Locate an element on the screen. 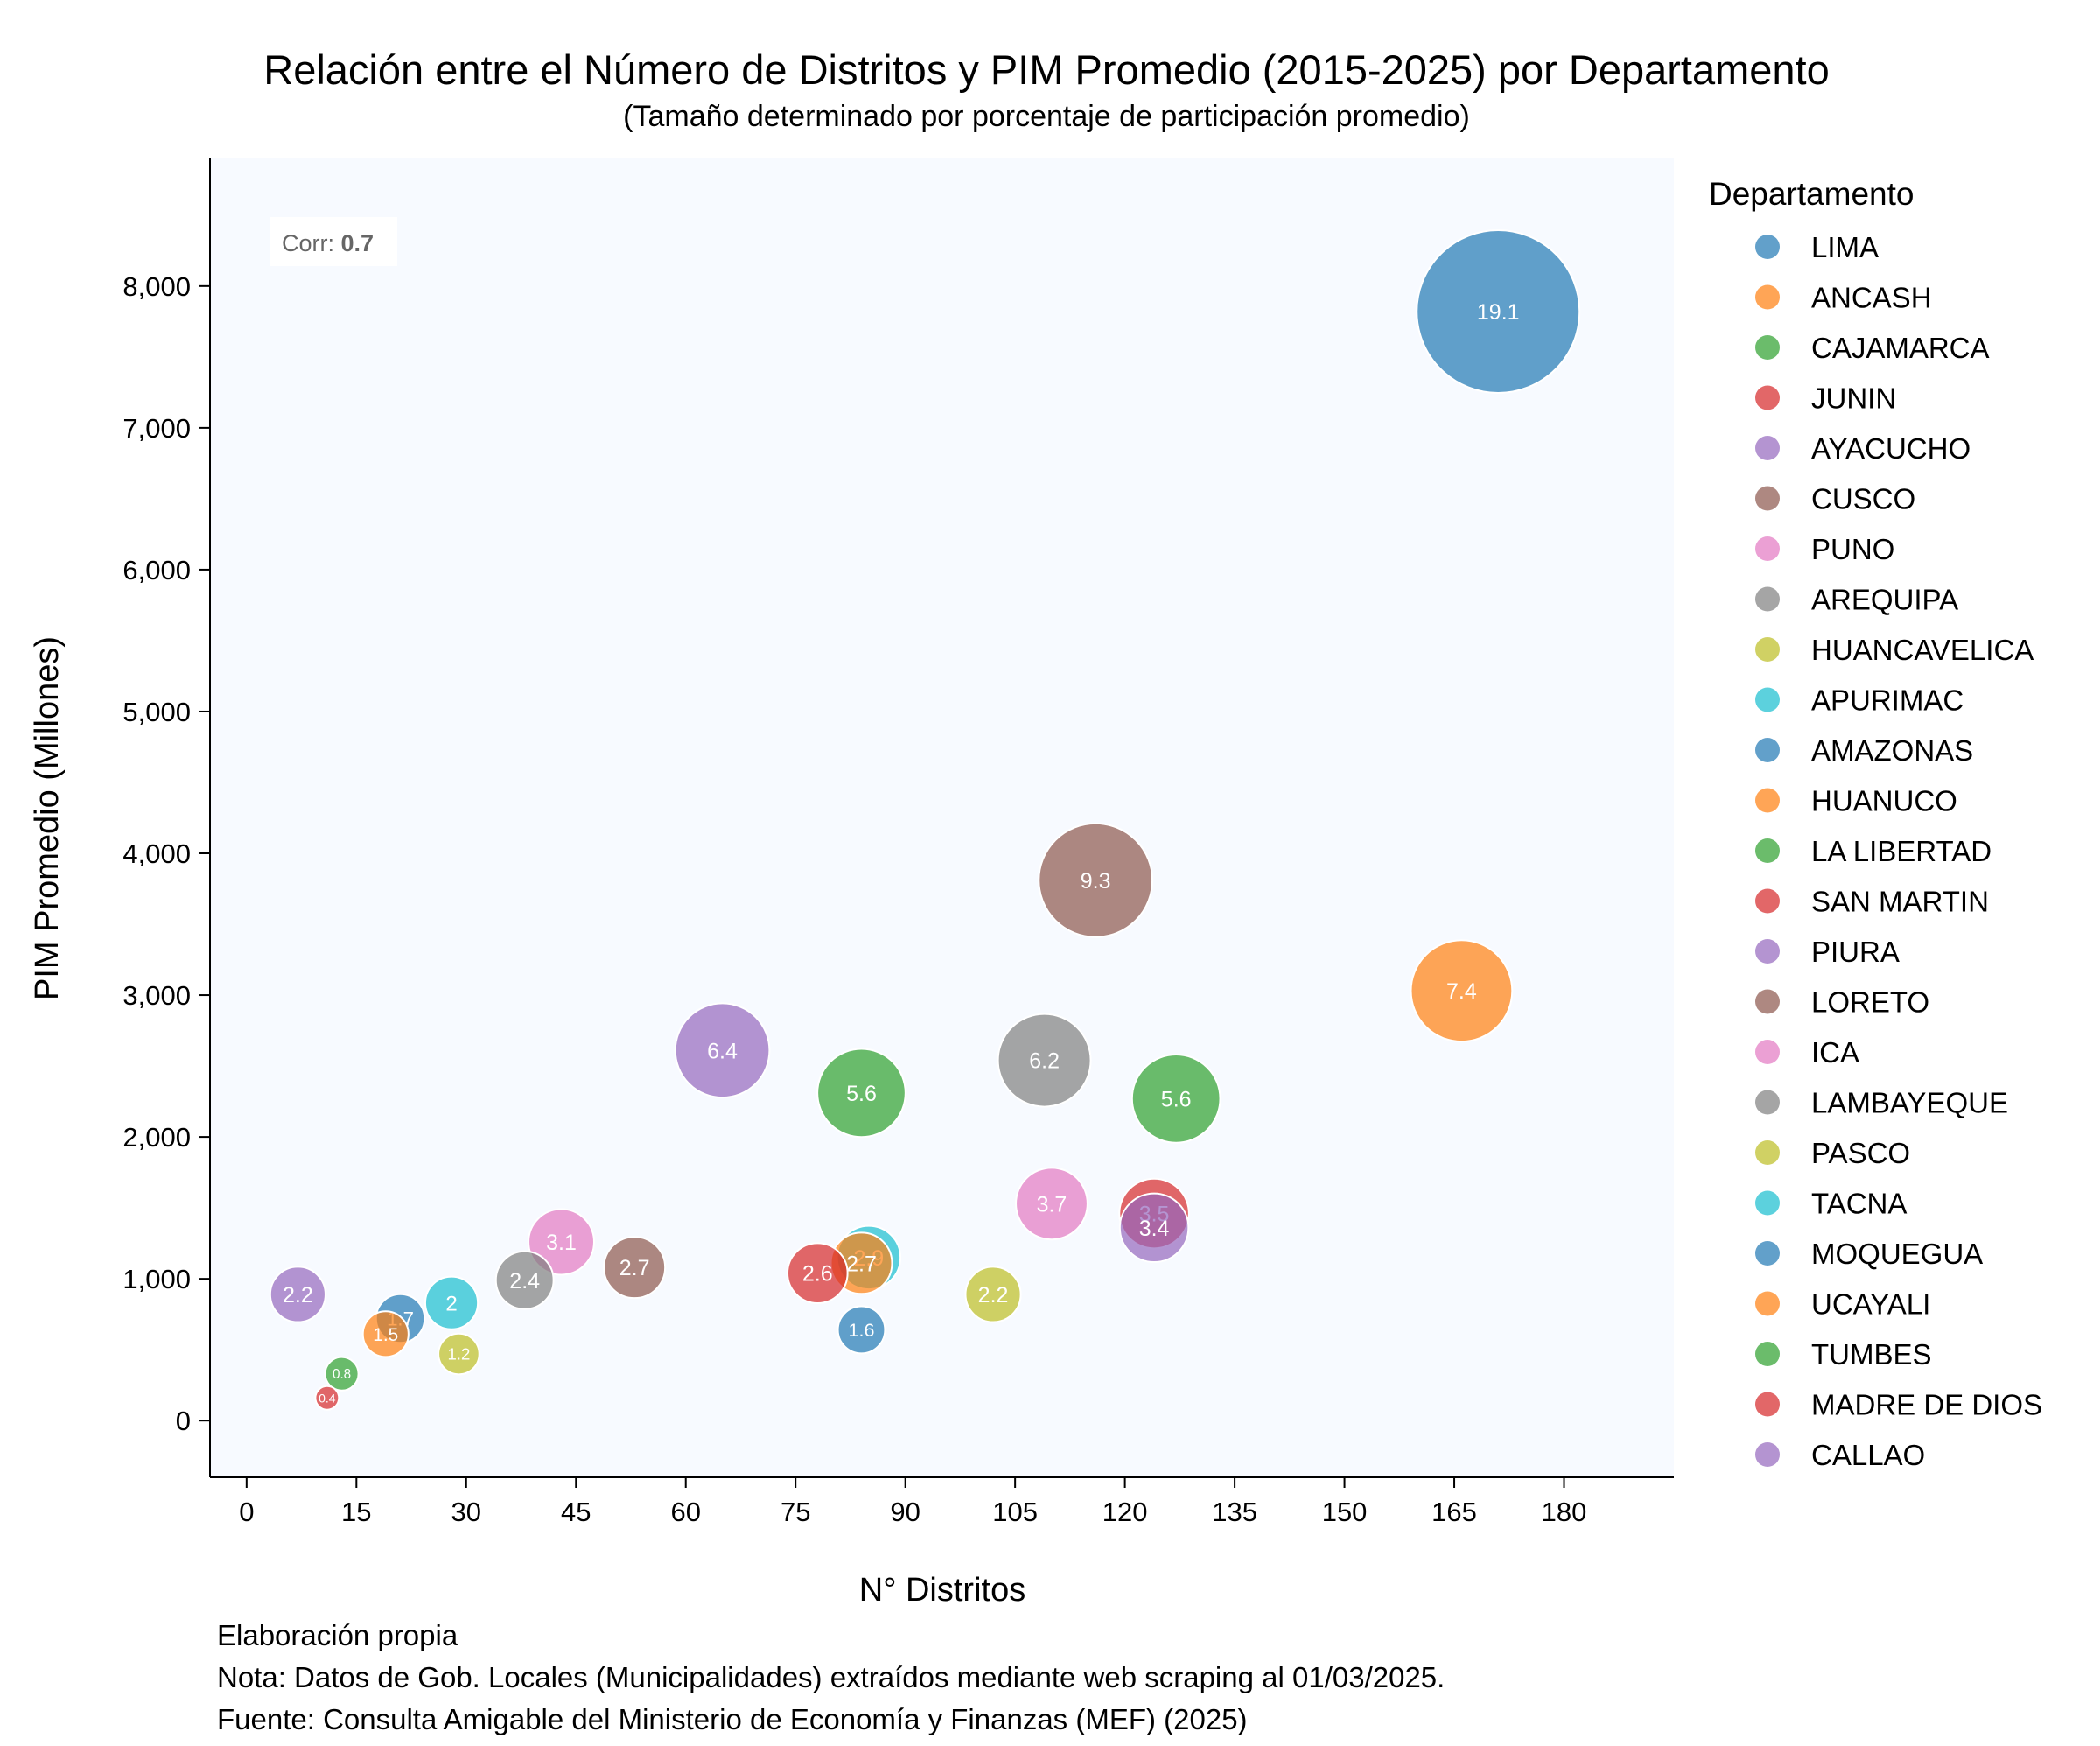  legend-item: SAN MARTIN is located at coordinates (1872, 902).